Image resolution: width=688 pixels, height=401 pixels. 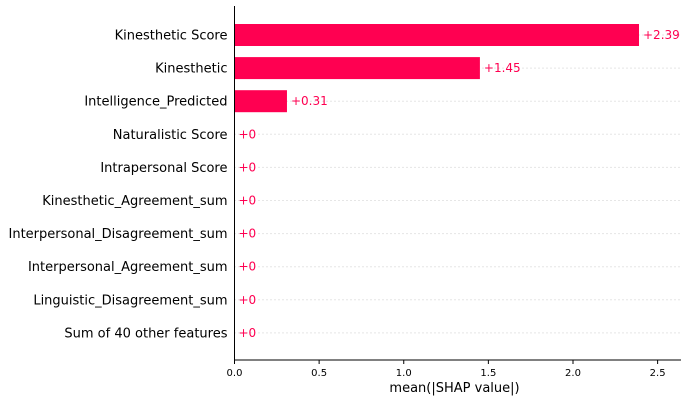 I want to click on category-label: Sum of 40 other features, so click(x=145, y=333).